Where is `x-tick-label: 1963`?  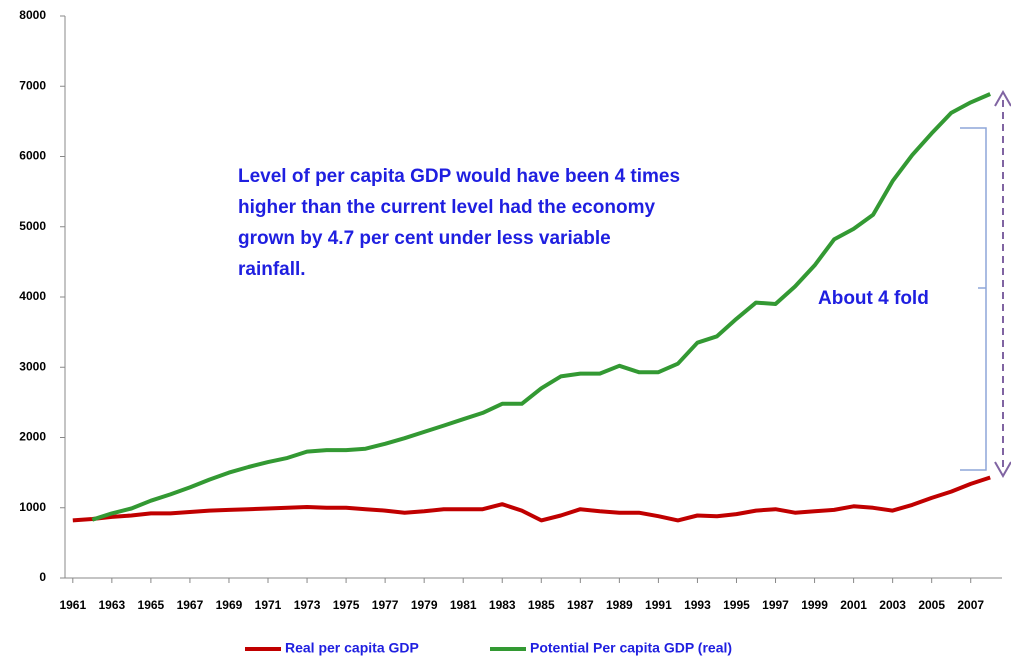
x-tick-label: 1963 is located at coordinates (111, 605).